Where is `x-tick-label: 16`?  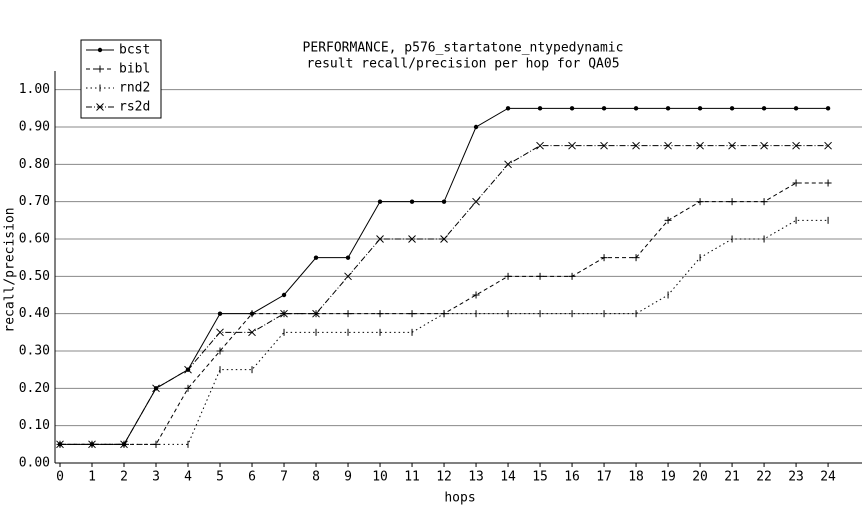 x-tick-label: 16 is located at coordinates (572, 477).